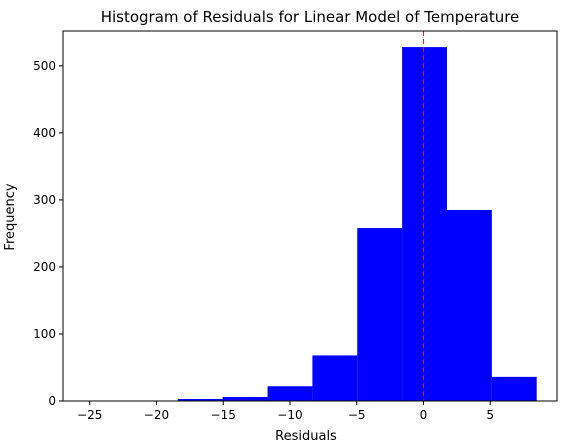 The image size is (564, 445). I want to click on y-tick-label: 100, so click(44, 334).